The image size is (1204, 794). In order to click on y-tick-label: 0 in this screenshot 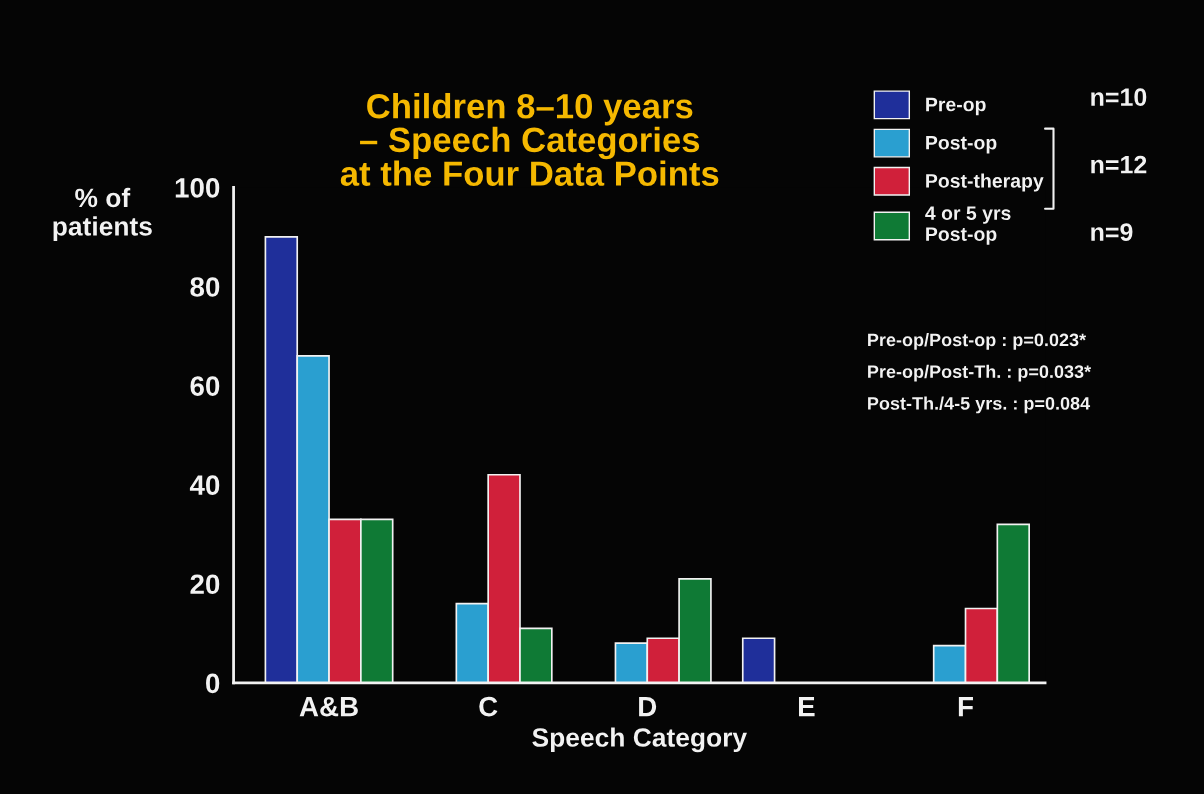, I will do `click(213, 683)`.